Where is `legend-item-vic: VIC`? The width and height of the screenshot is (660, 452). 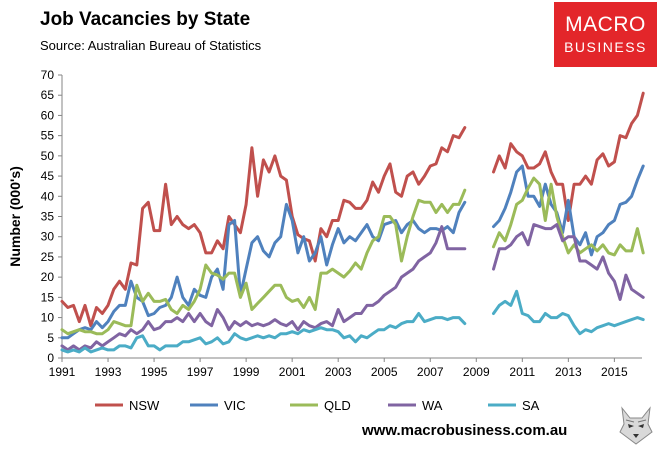 legend-item-vic: VIC is located at coordinates (218, 405).